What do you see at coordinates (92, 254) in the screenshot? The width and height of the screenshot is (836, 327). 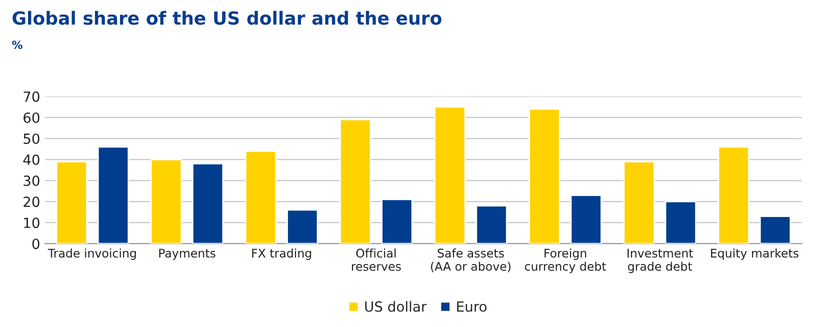 I see `x-tick-label: Trade invoicing` at bounding box center [92, 254].